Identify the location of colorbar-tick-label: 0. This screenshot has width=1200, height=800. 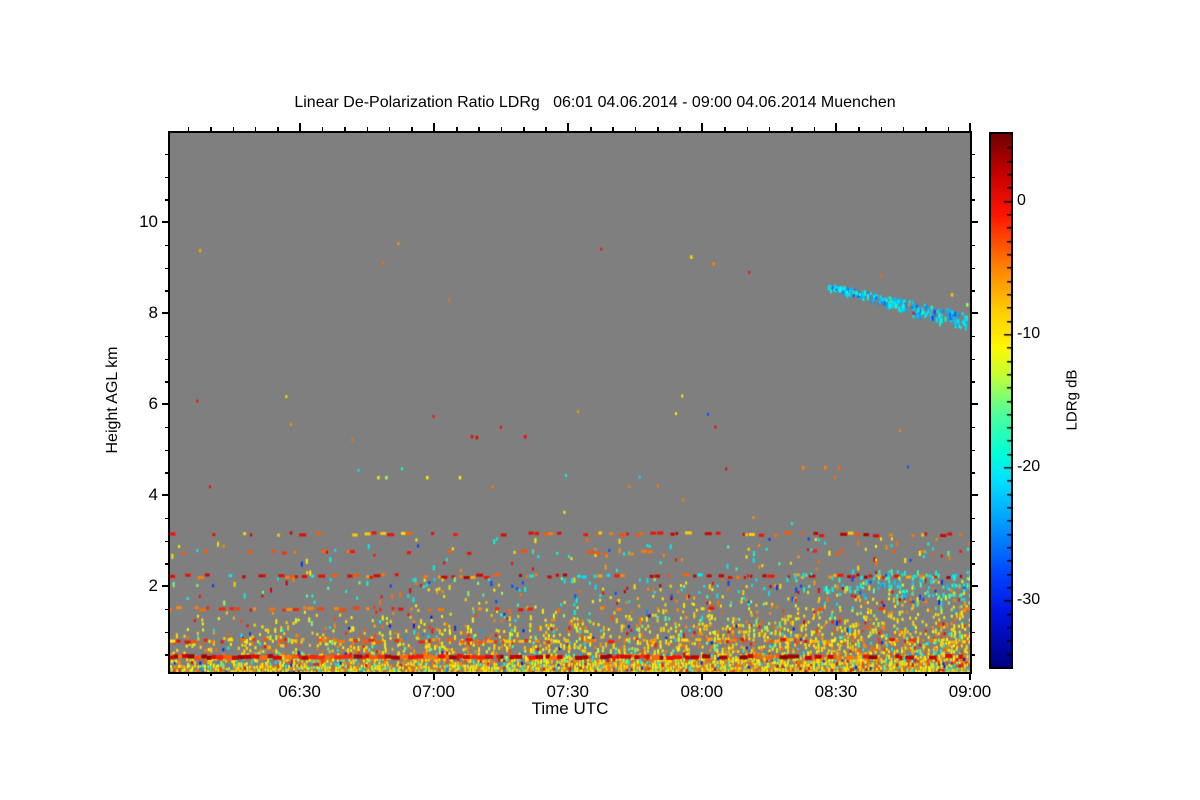
(1021, 200).